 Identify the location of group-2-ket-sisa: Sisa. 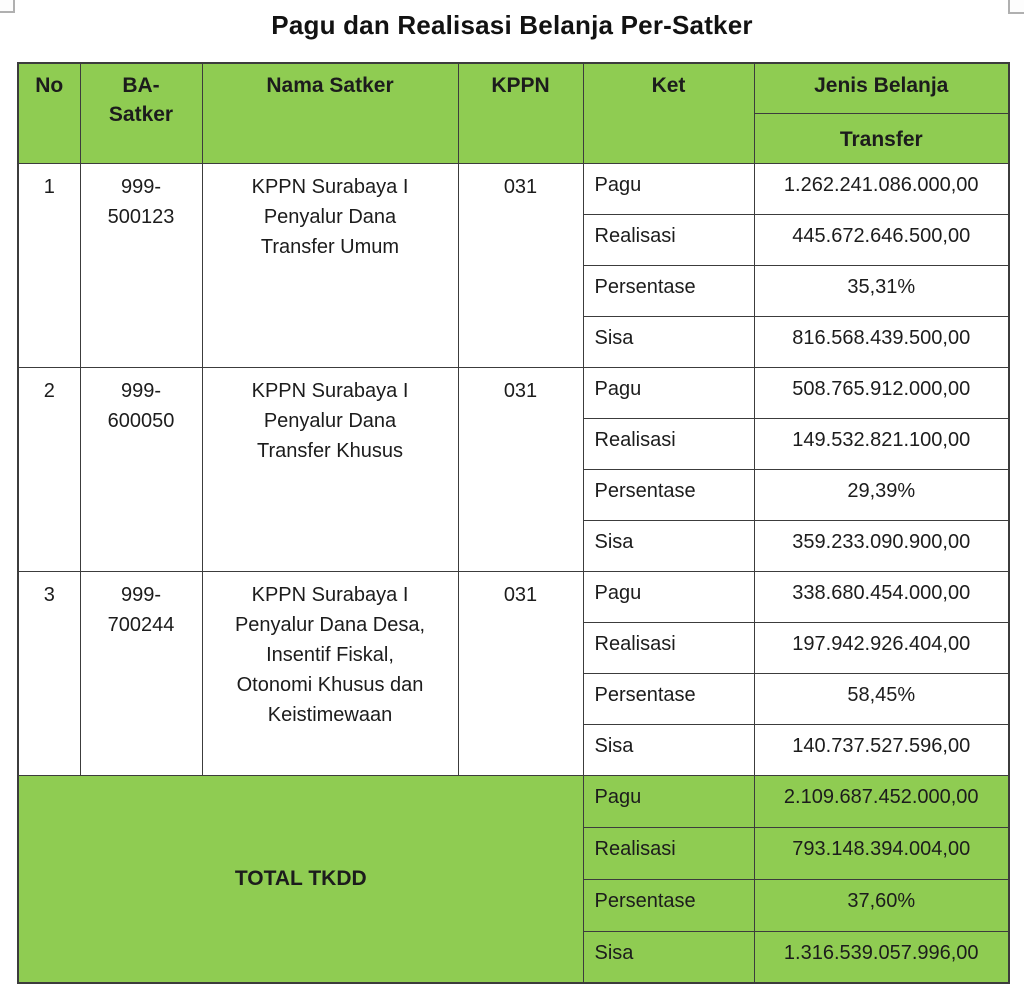
(668, 545).